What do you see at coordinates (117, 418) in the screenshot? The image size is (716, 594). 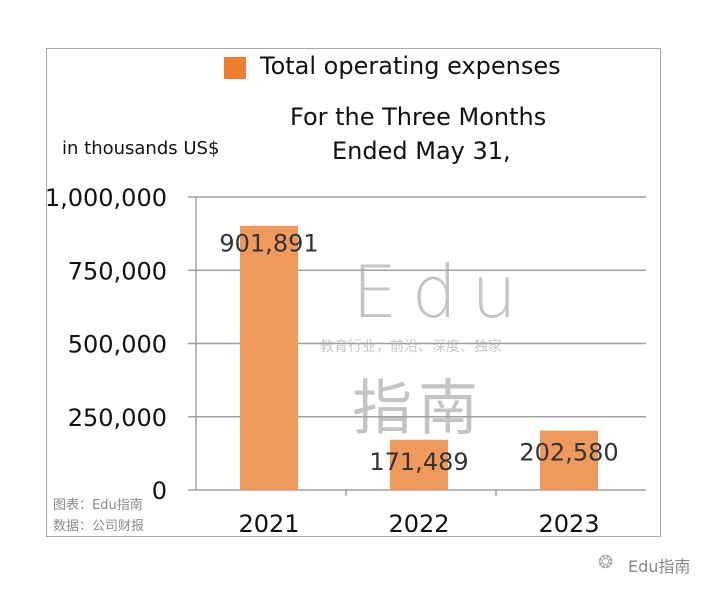 I see `y-tick-label: 250,000` at bounding box center [117, 418].